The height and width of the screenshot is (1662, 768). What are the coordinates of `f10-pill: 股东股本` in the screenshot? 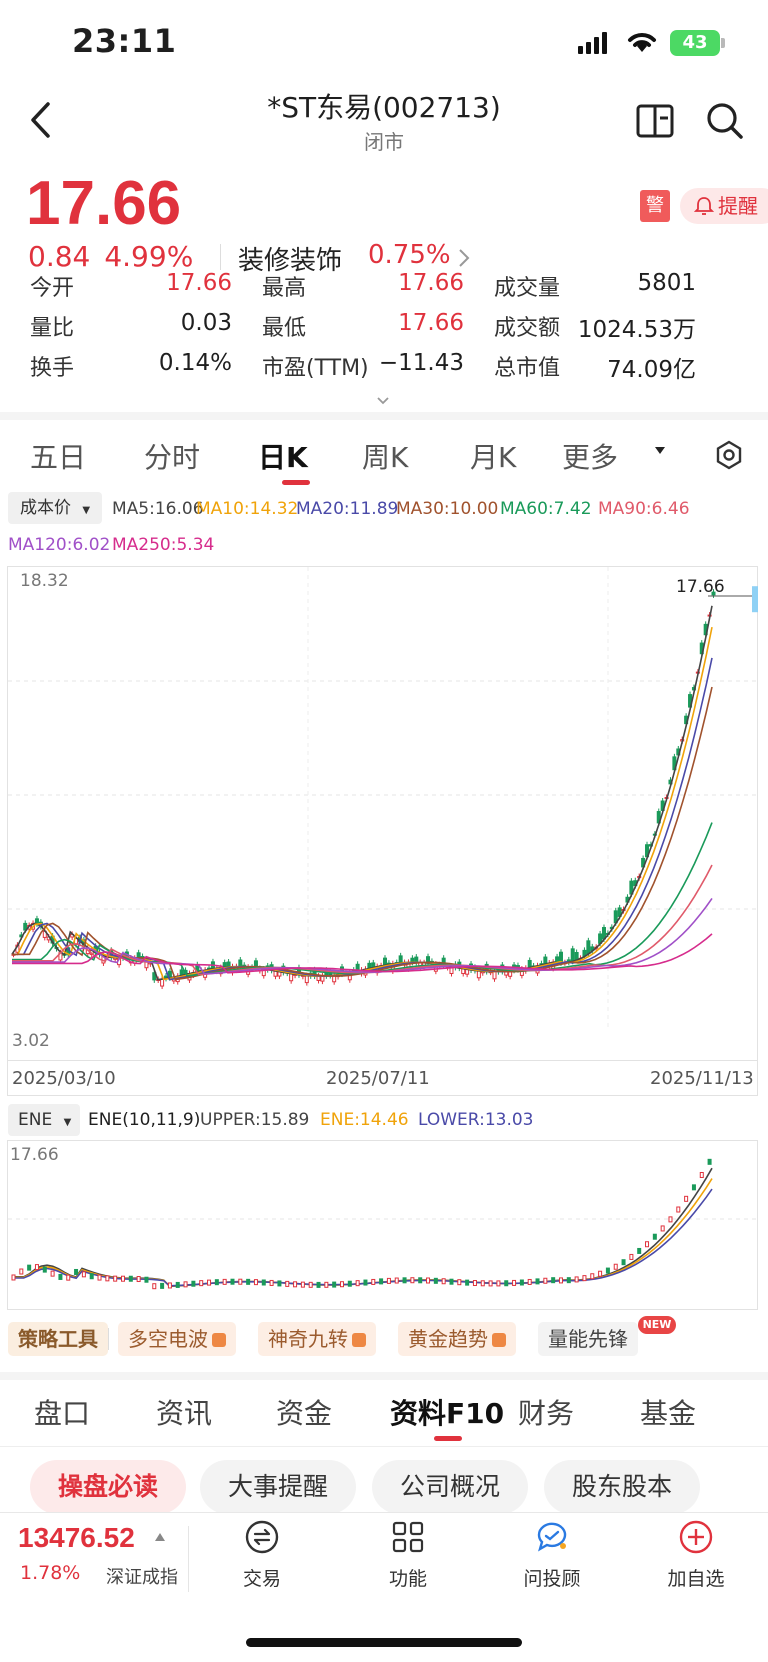 It's located at (622, 1487).